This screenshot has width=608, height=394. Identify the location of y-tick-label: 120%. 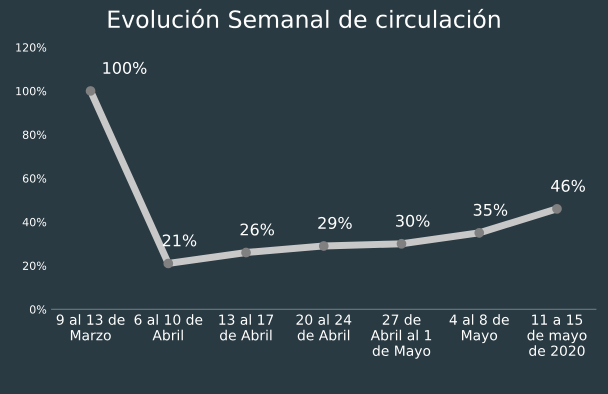
(31, 47).